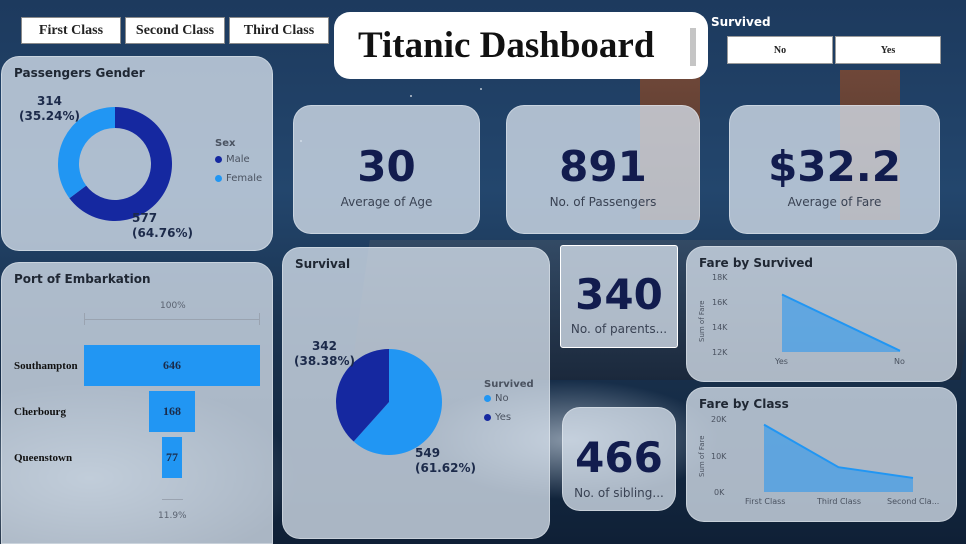 The width and height of the screenshot is (966, 544). I want to click on fs-ytick-1: 16K, so click(720, 302).